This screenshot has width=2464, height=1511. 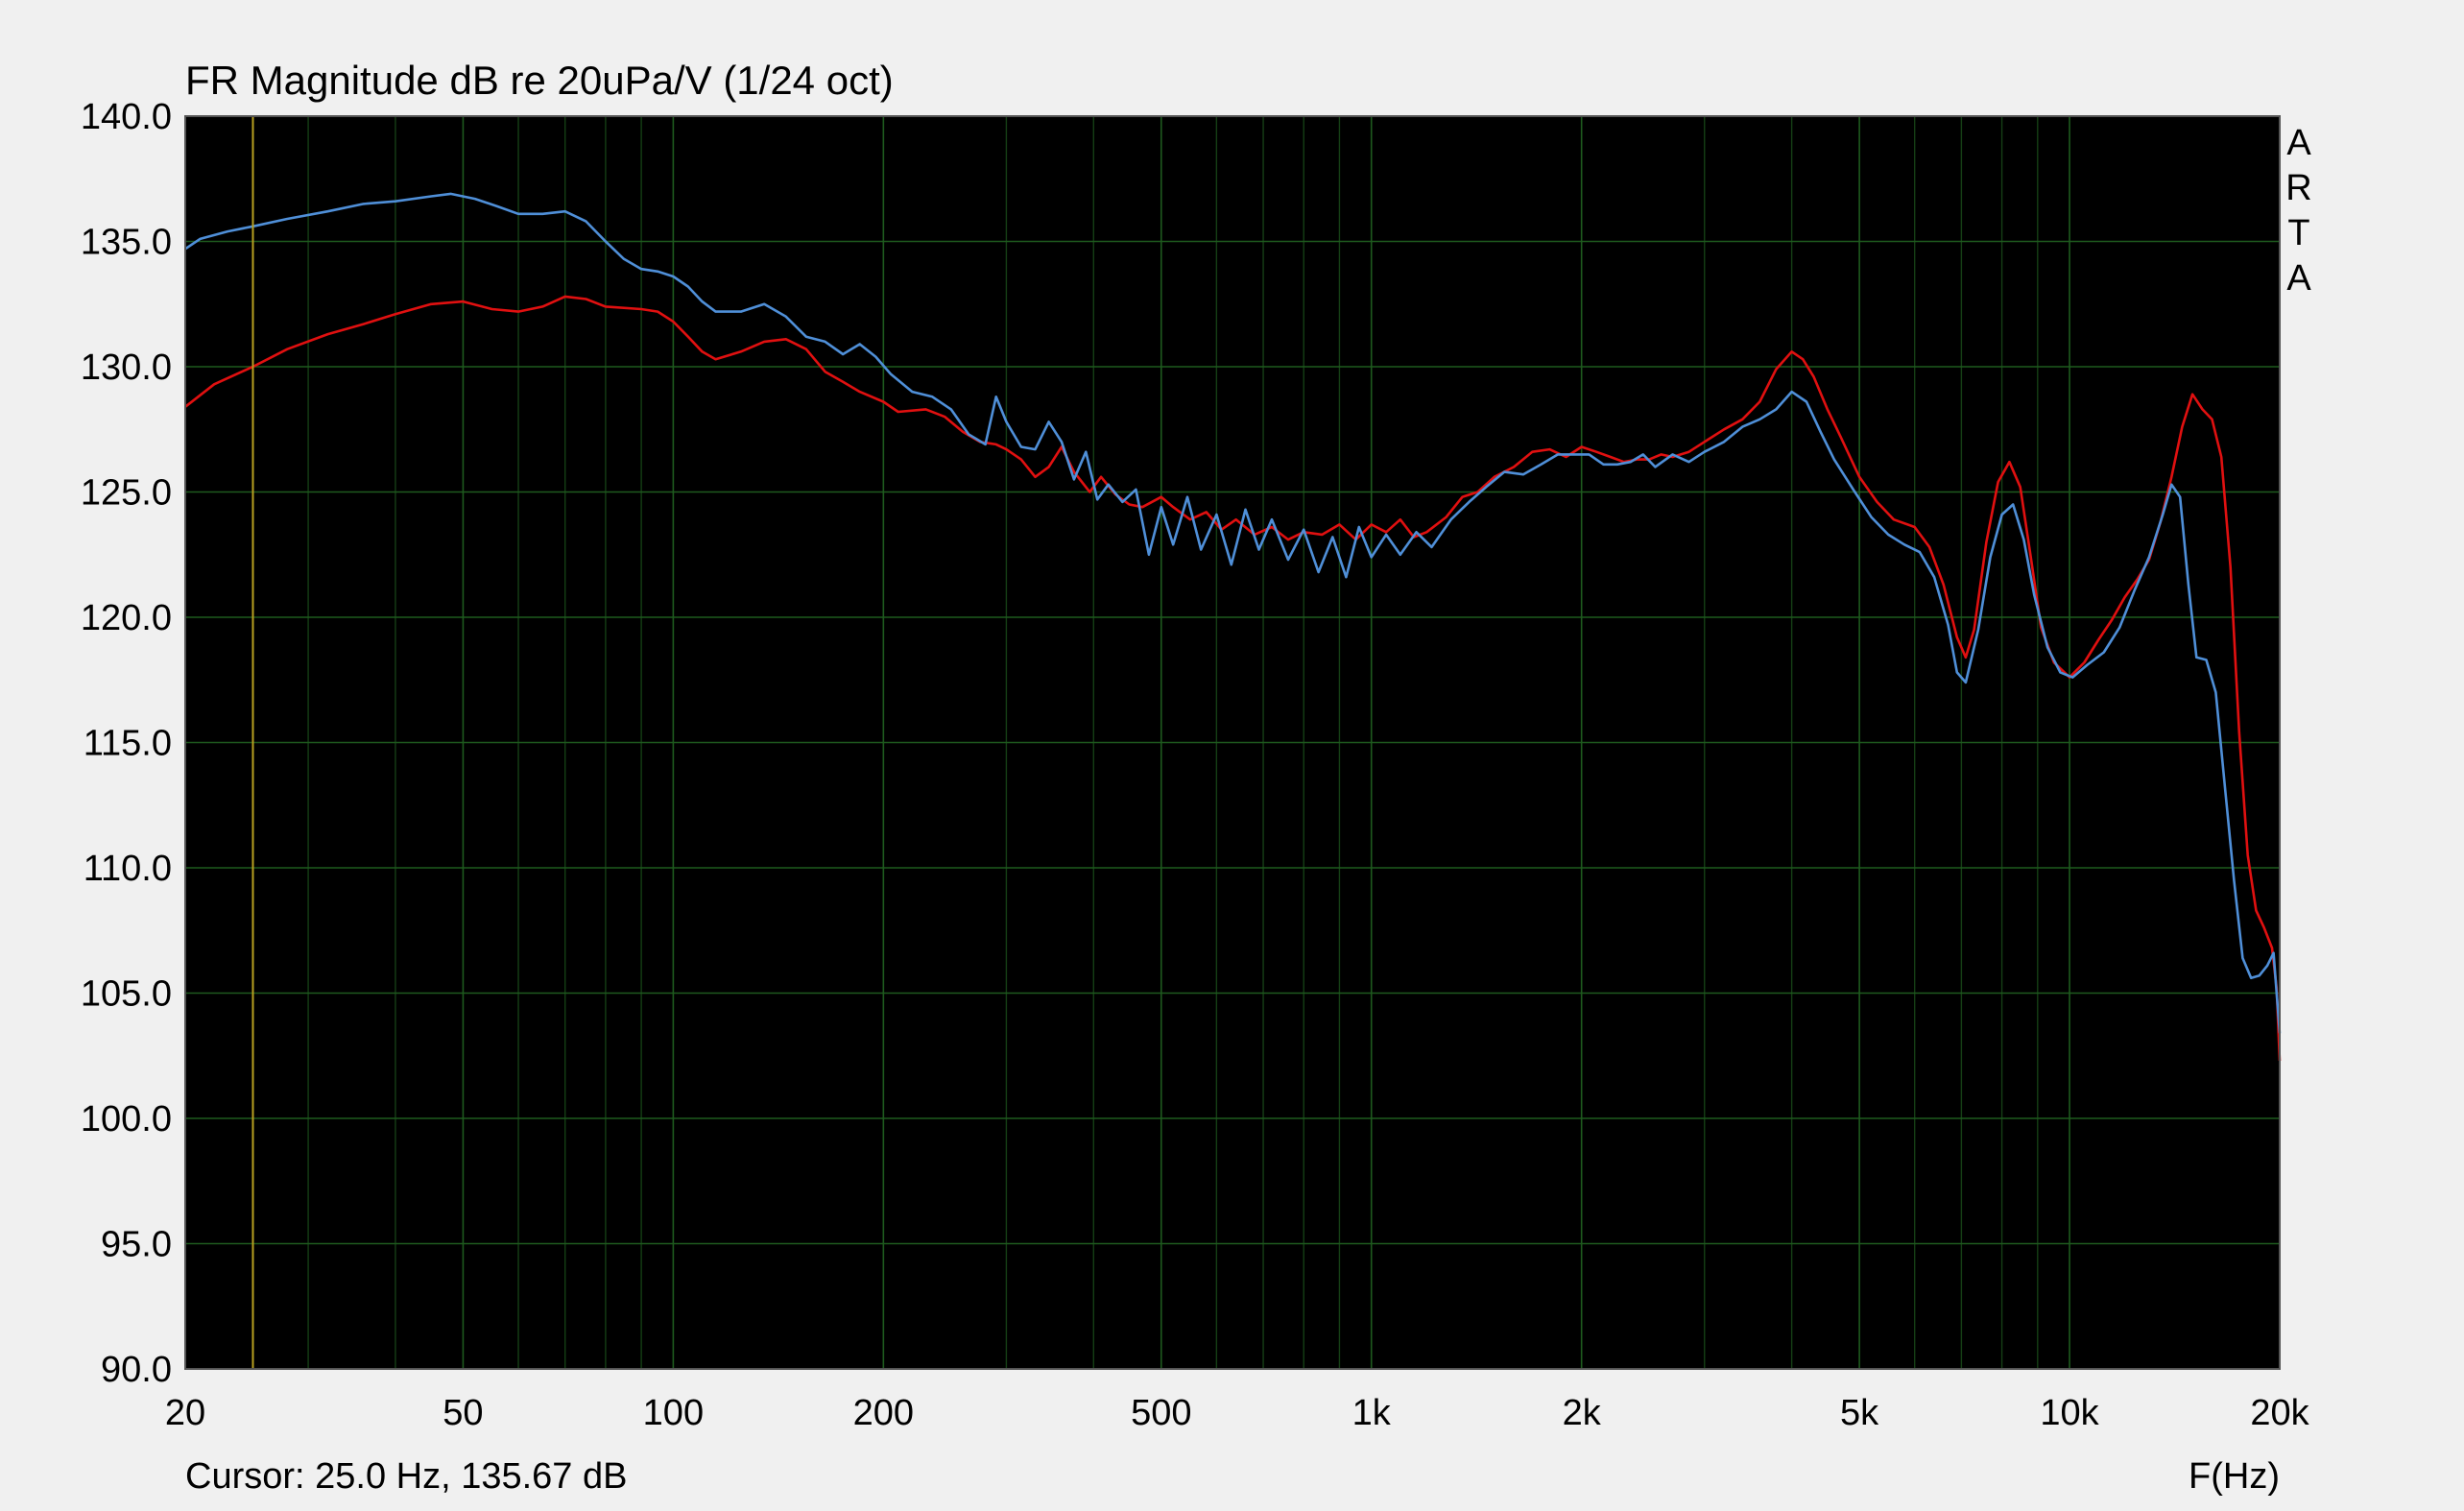 I want to click on y-tick-label: 110.0, so click(x=128, y=869).